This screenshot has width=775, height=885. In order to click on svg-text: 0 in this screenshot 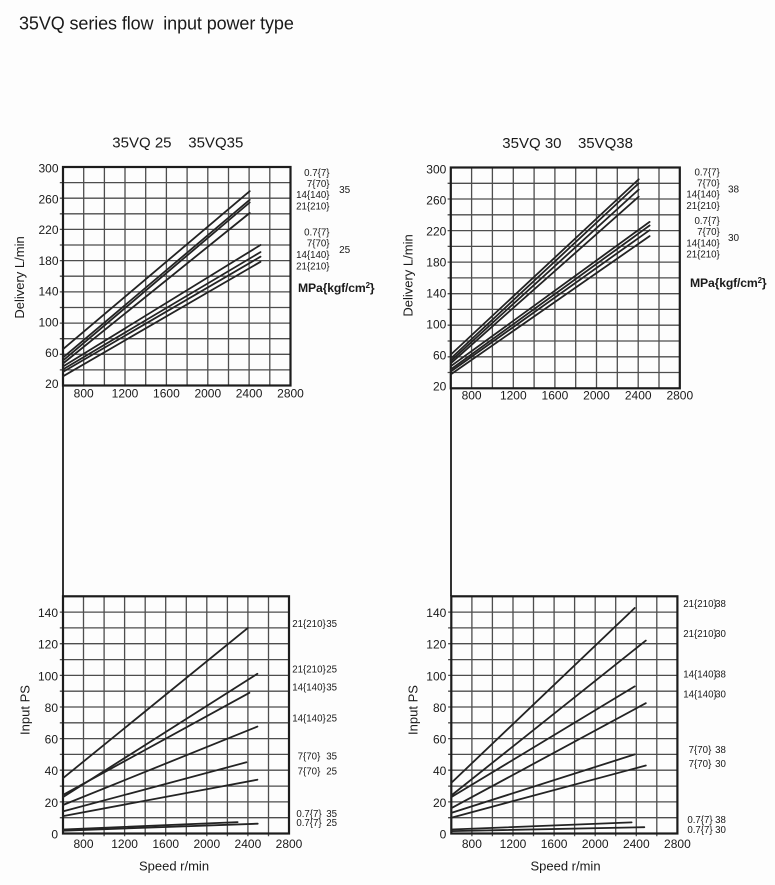, I will do `click(443, 835)`.